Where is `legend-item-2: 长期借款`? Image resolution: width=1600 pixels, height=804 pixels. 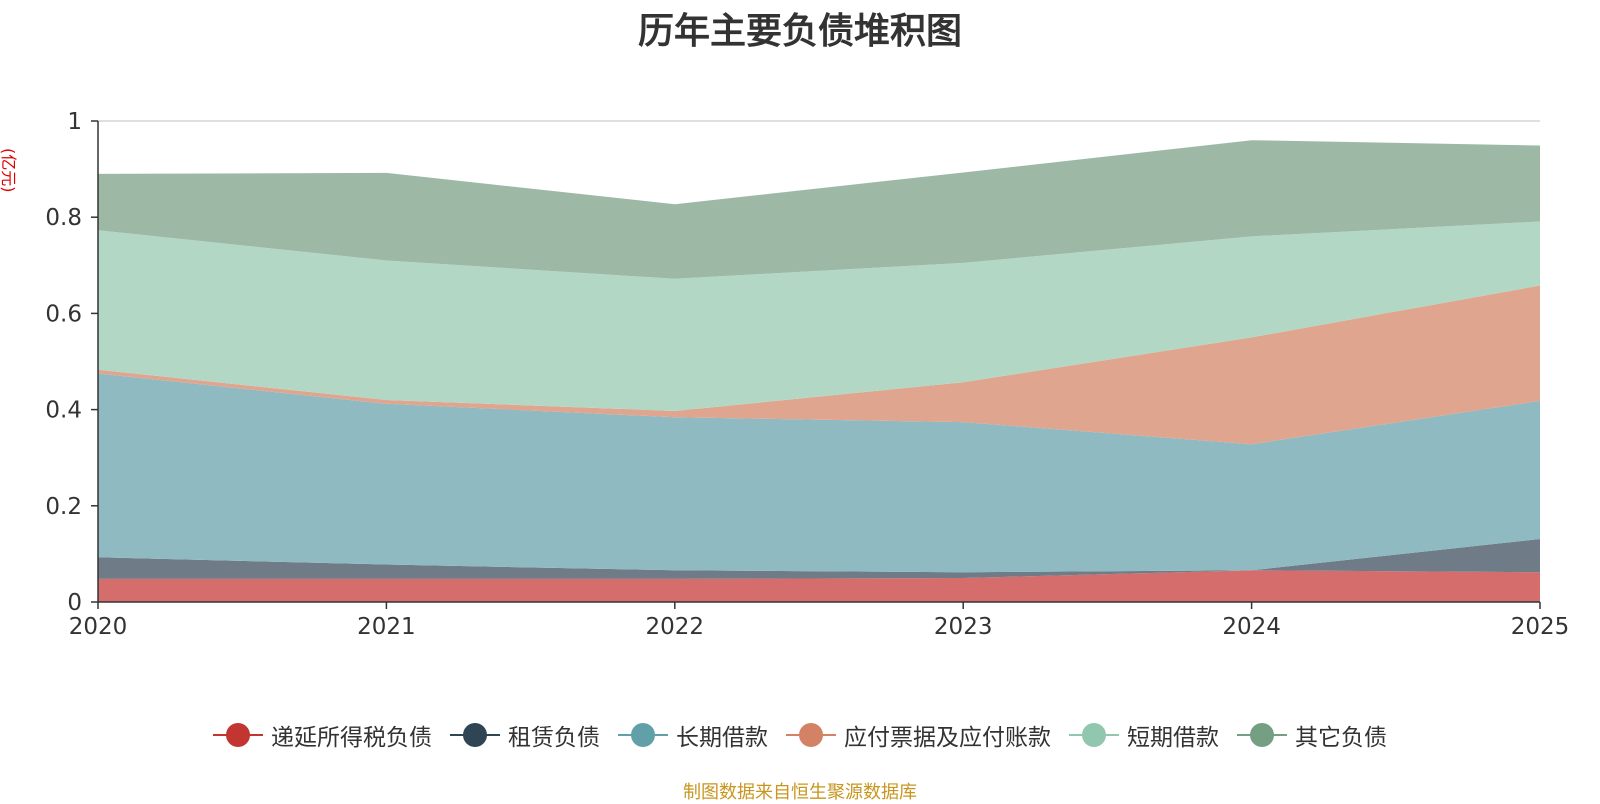 legend-item-2: 长期借款 is located at coordinates (693, 735).